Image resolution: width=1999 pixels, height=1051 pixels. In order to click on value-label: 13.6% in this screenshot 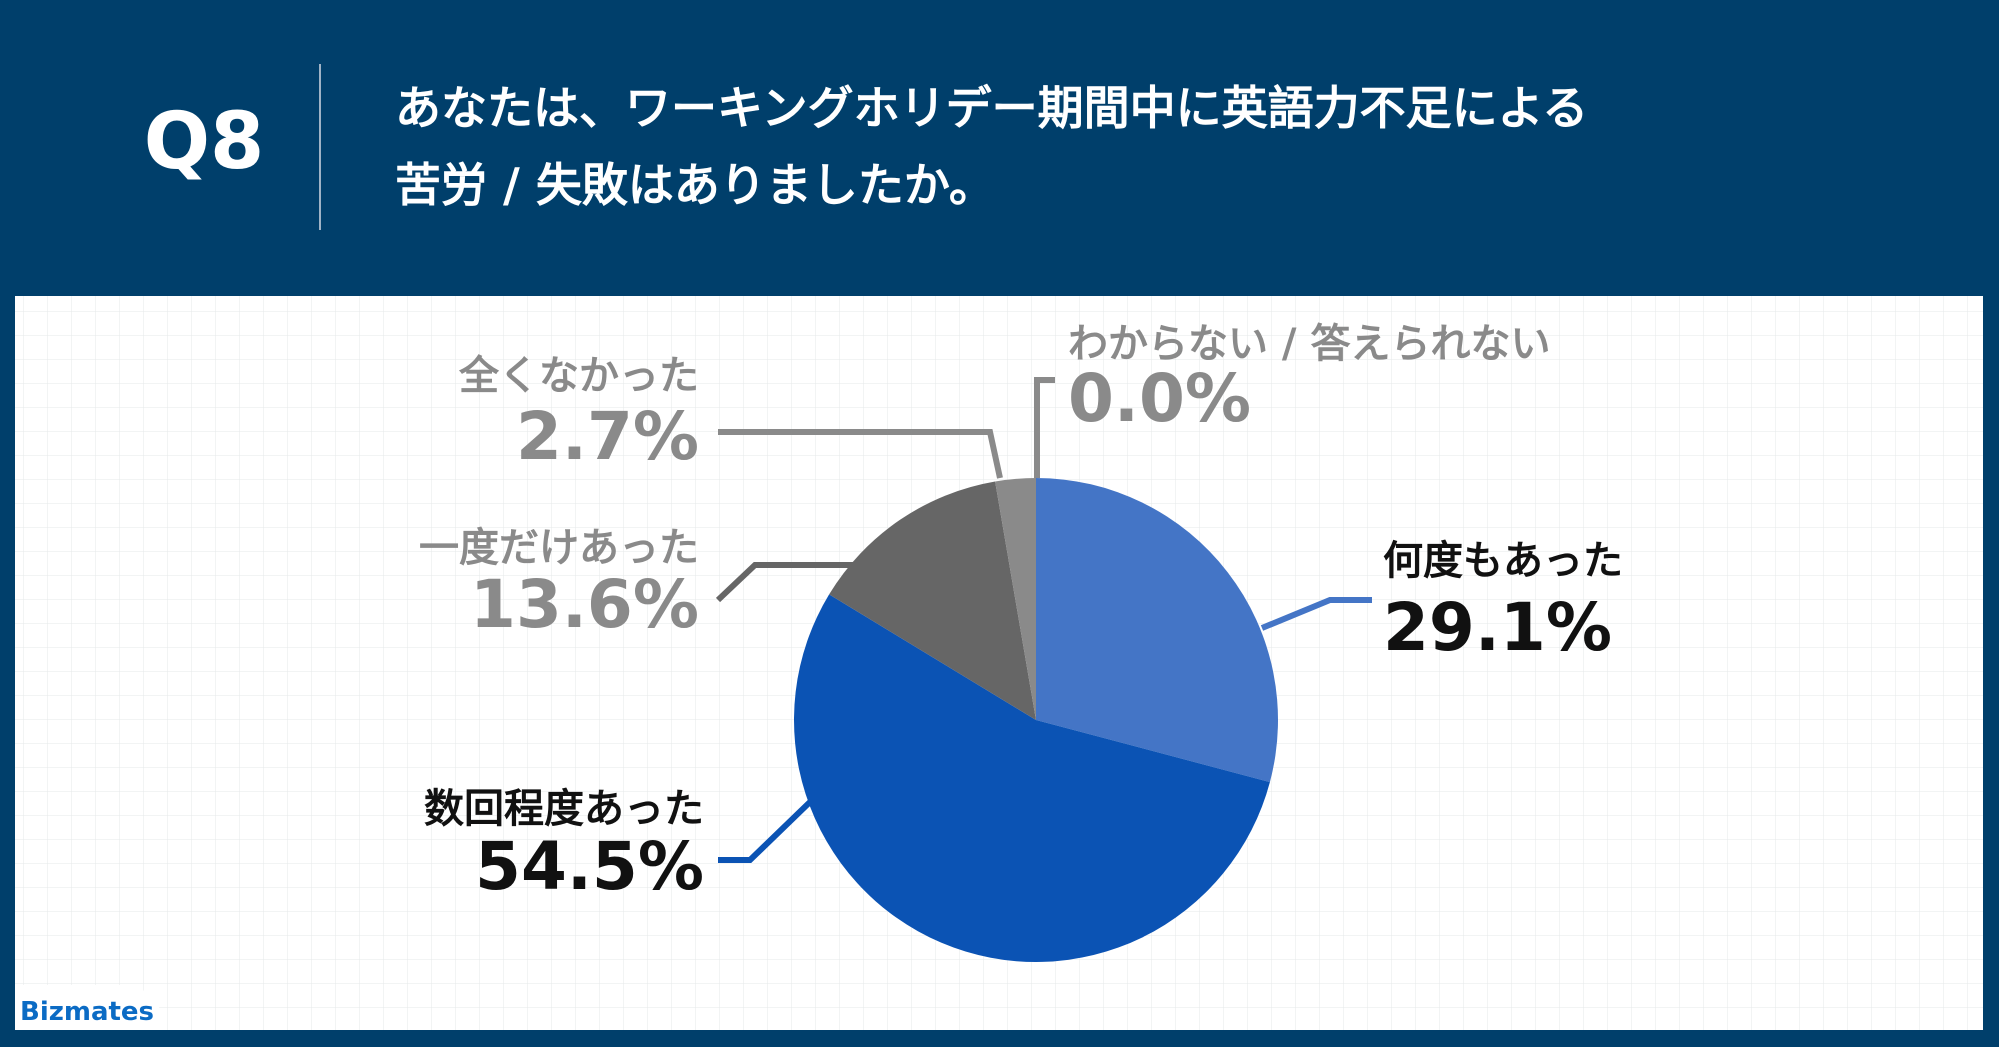, I will do `click(584, 604)`.